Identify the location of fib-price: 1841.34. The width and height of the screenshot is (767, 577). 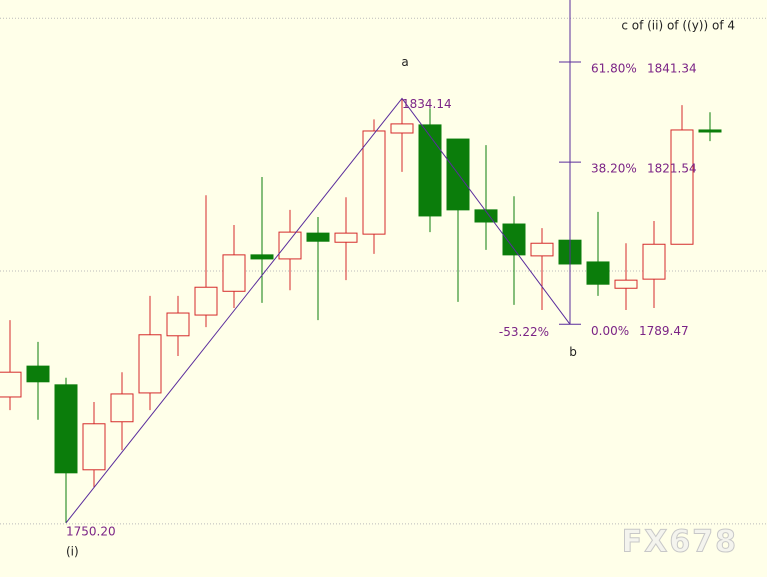
(672, 68).